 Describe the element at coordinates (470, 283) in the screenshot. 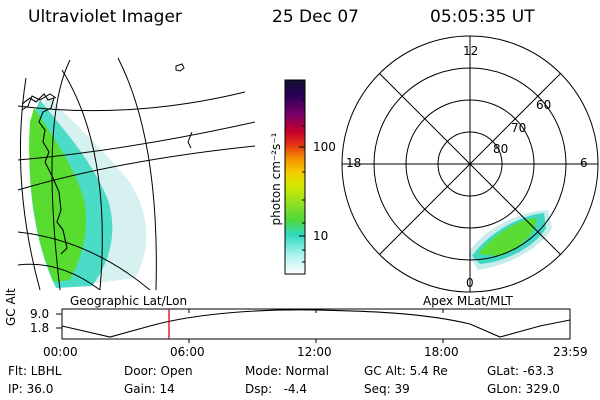

I see `mlt-label-0: 0` at that location.